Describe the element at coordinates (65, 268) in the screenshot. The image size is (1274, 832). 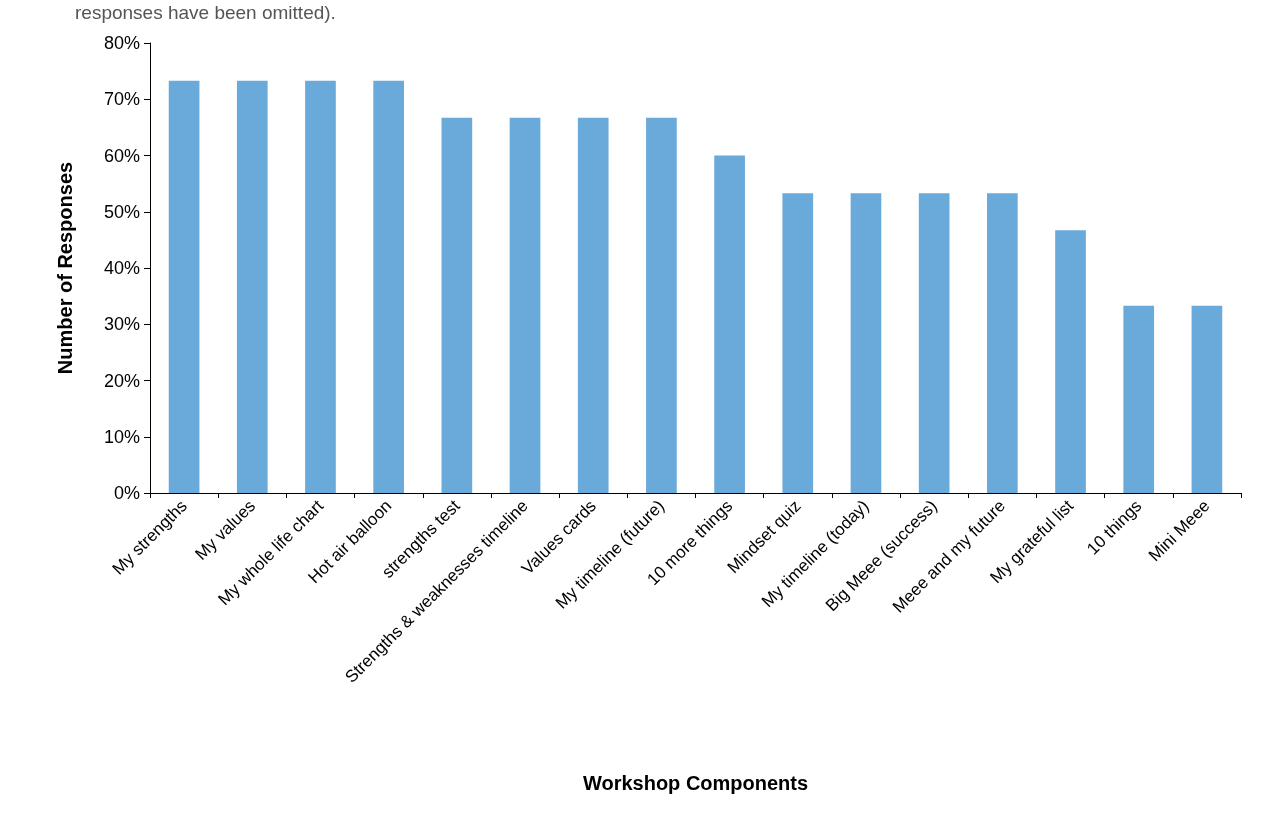
I see `y-axis-title: Number of Responses` at that location.